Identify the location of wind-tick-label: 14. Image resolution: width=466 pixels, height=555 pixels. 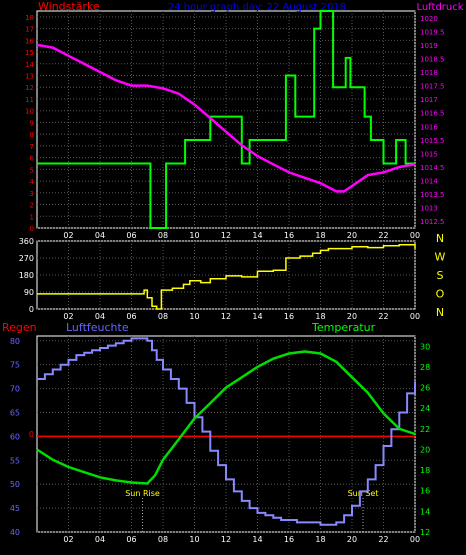
(29, 65).